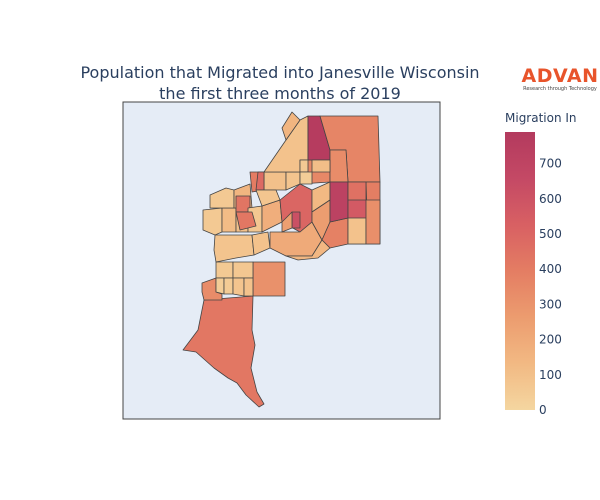 The height and width of the screenshot is (500, 600). I want to click on region-mid-b, so click(246, 221).